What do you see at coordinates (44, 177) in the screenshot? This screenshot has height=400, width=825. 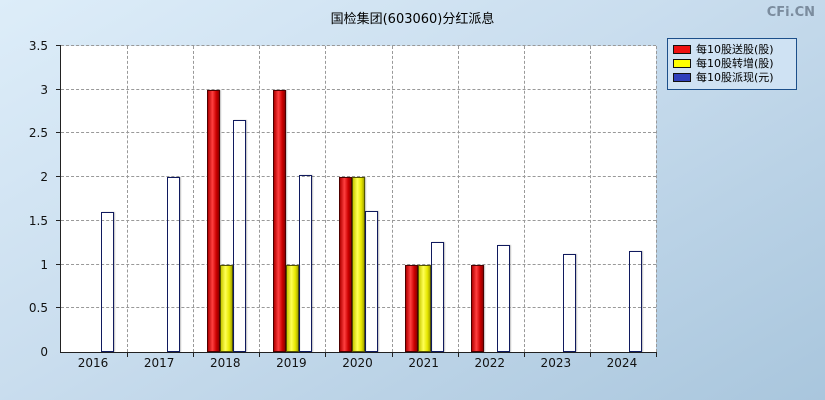 I see `y-axis-label: 2` at bounding box center [44, 177].